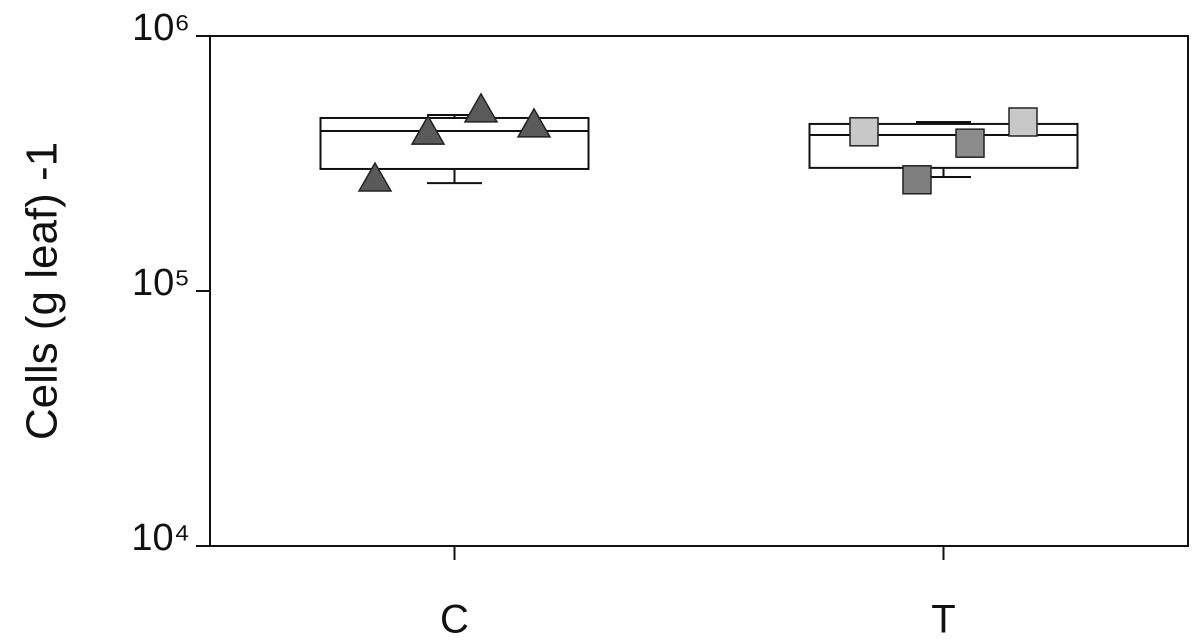 The width and height of the screenshot is (1200, 641). What do you see at coordinates (161, 283) in the screenshot?
I see `y-tick-label: 10⁵` at bounding box center [161, 283].